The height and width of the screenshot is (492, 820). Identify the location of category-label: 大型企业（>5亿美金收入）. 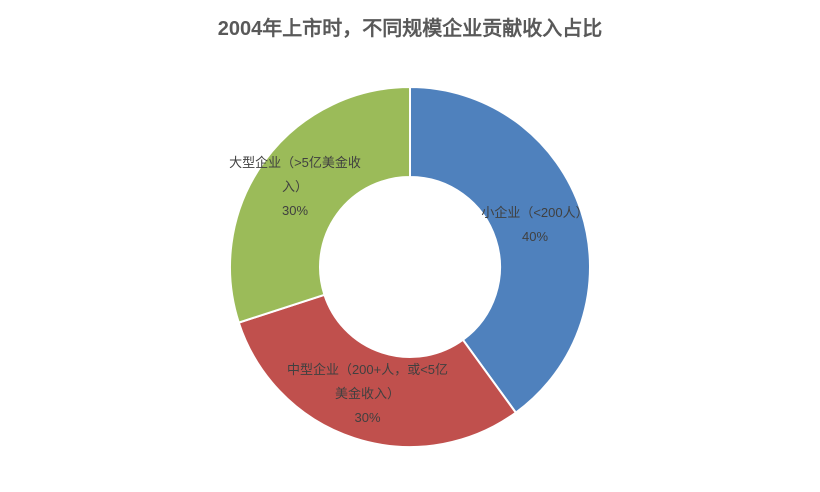
(295, 174).